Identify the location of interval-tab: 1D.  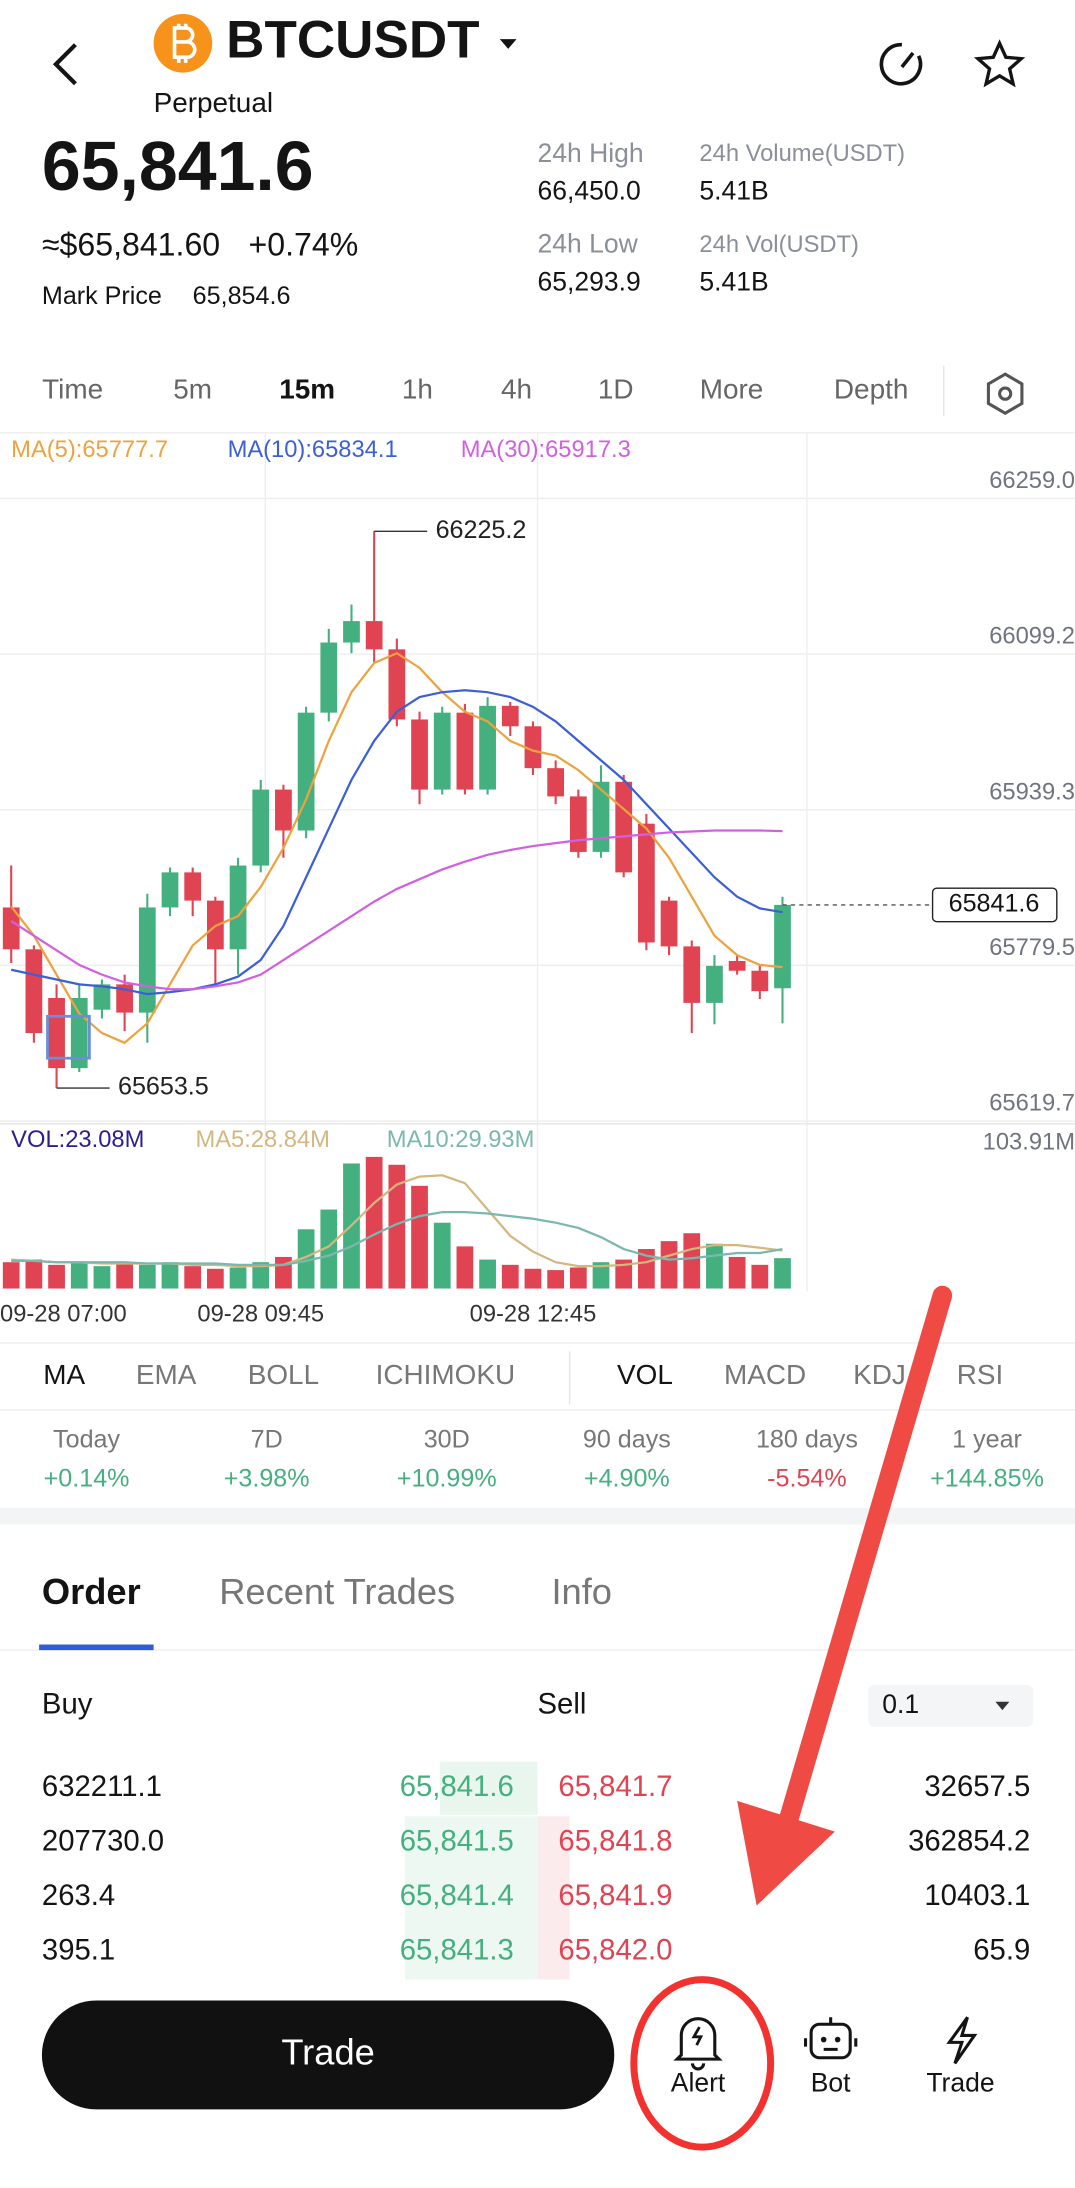
(616, 388).